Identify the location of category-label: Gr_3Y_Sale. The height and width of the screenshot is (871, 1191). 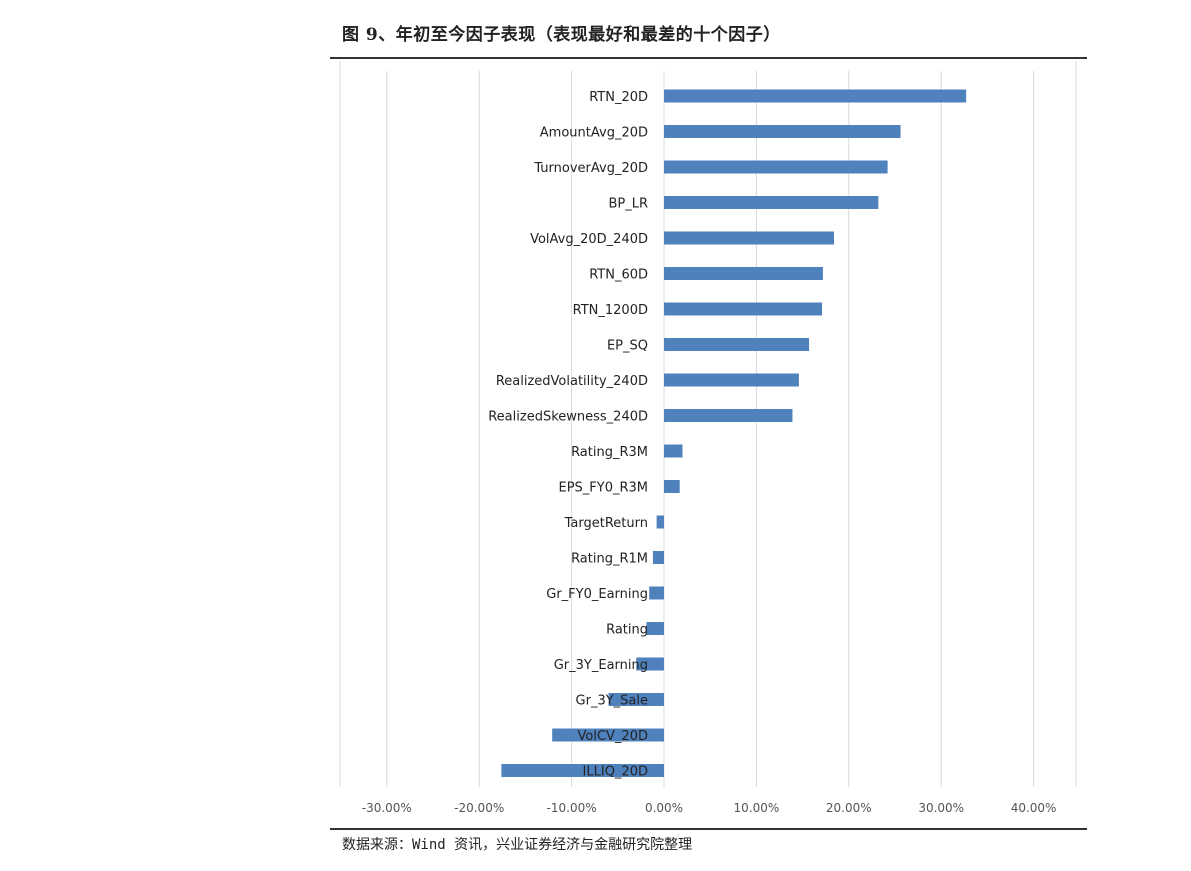
(612, 701).